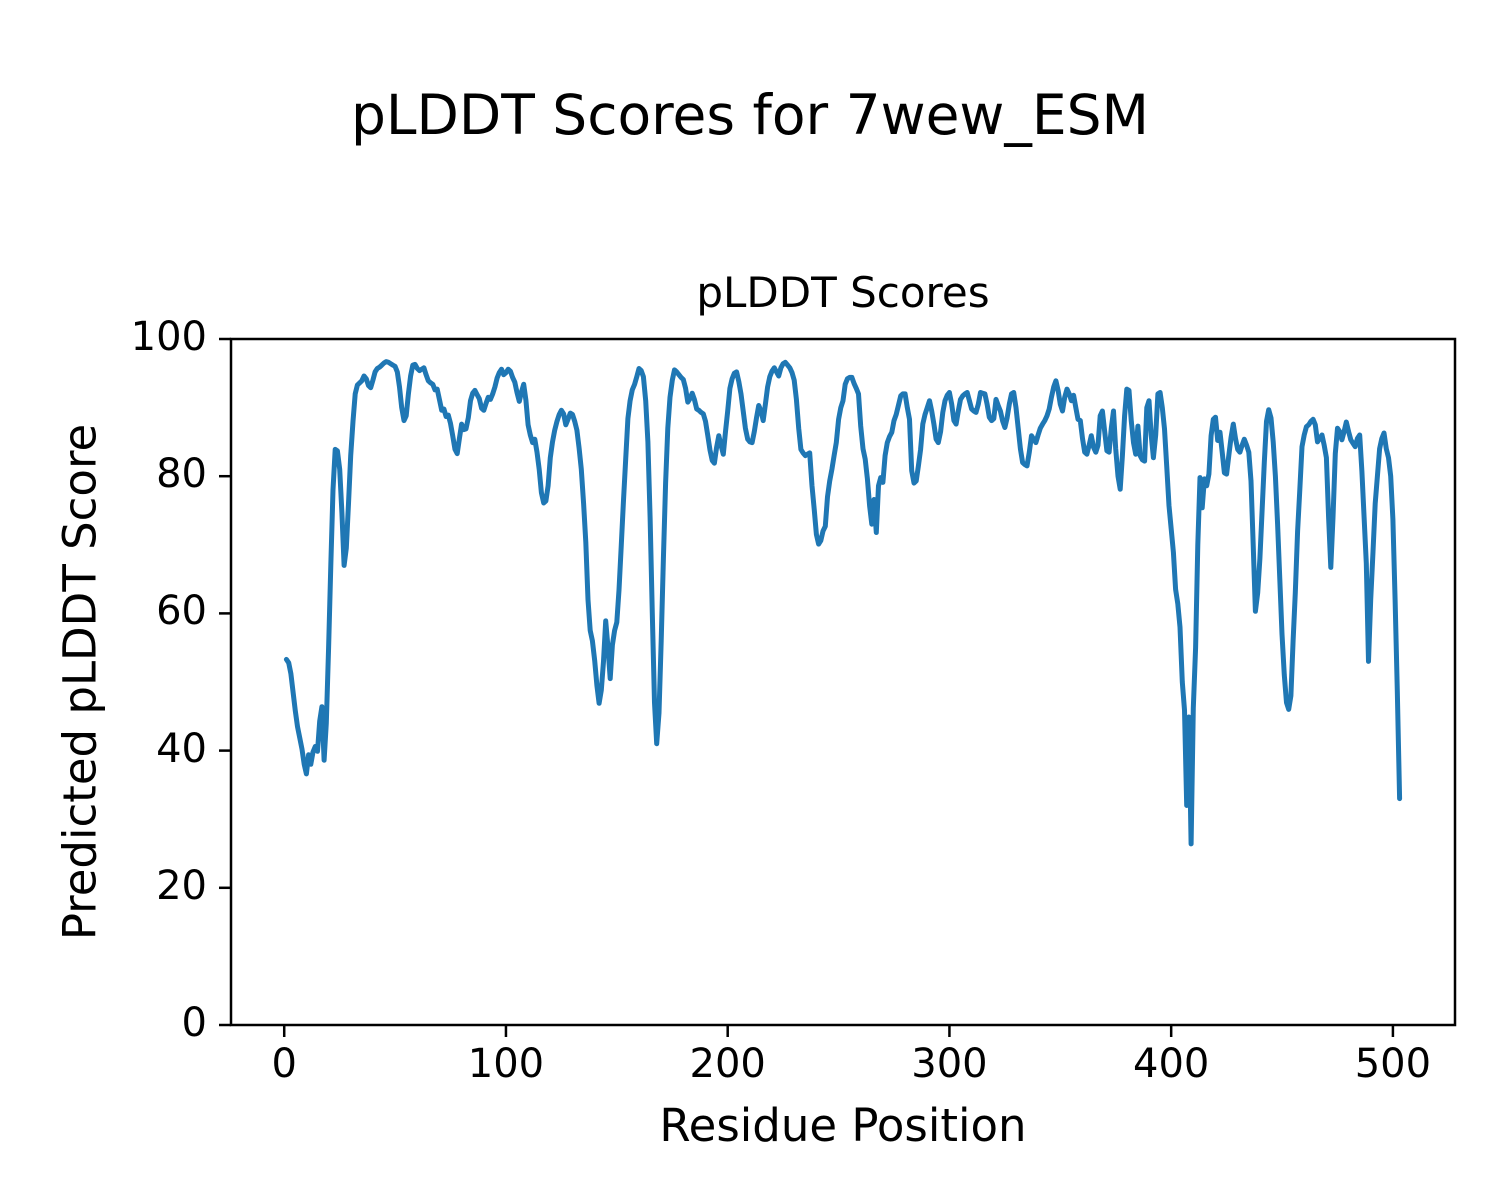  I want to click on figure-title: pLDDT Scores for 7wew_ESM, so click(750, 115).